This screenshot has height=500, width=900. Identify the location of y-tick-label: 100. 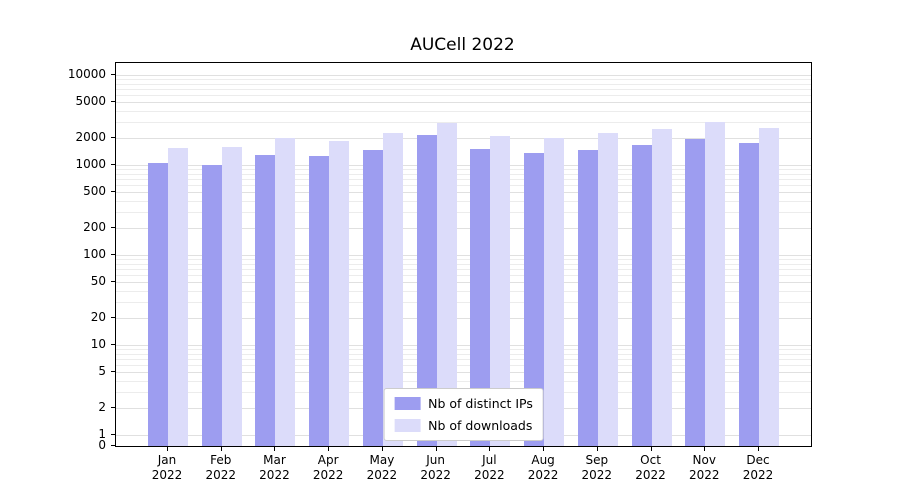
(94, 254).